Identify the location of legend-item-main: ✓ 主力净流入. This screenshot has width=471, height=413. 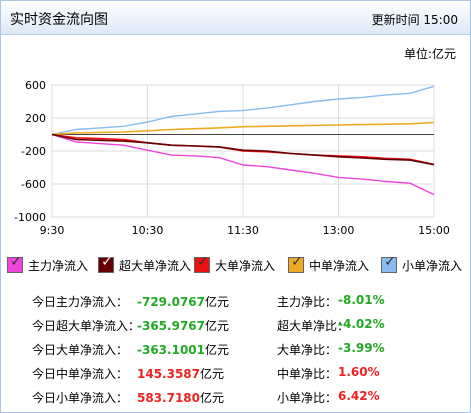
(47, 265).